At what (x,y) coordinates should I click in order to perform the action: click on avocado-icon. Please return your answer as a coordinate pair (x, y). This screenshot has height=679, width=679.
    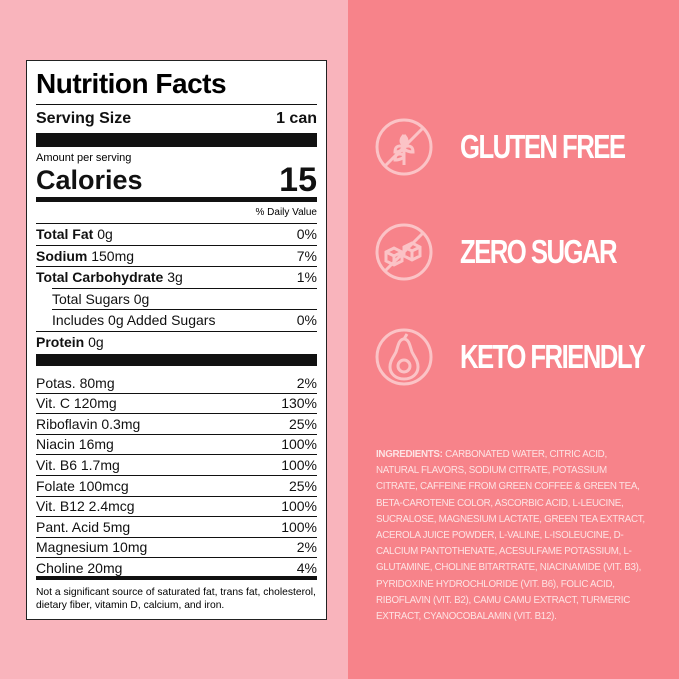
    Looking at the image, I should click on (404, 357).